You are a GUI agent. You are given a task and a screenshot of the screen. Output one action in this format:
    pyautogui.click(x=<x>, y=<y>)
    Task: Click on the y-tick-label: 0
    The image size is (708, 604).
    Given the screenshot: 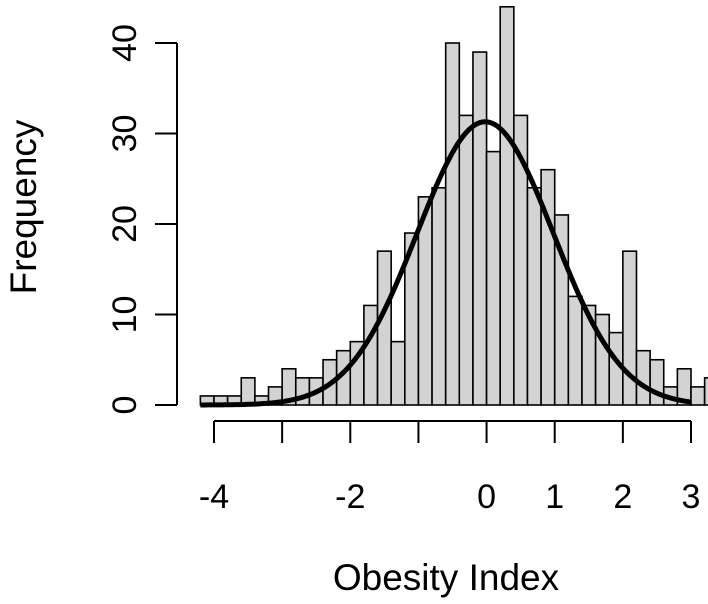 What is the action you would take?
    pyautogui.click(x=125, y=405)
    